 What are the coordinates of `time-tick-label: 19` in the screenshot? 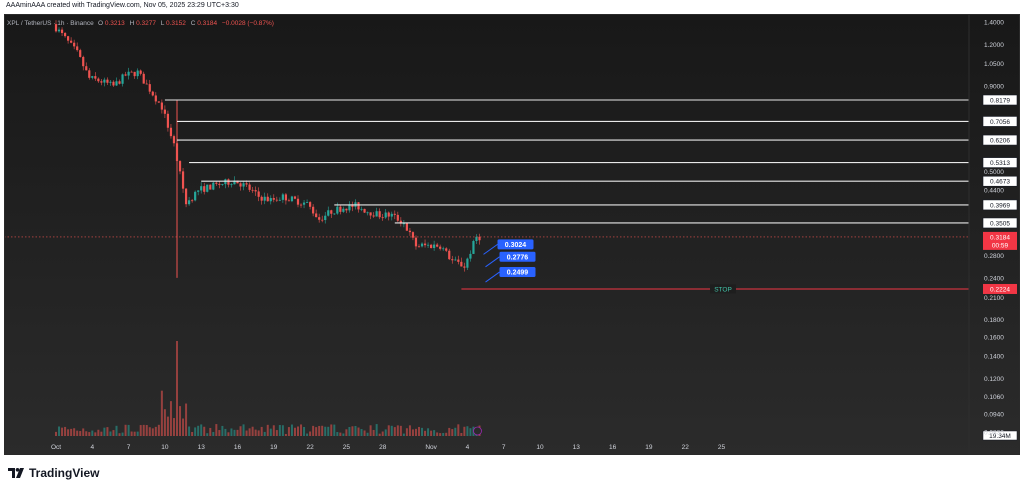 It's located at (649, 447).